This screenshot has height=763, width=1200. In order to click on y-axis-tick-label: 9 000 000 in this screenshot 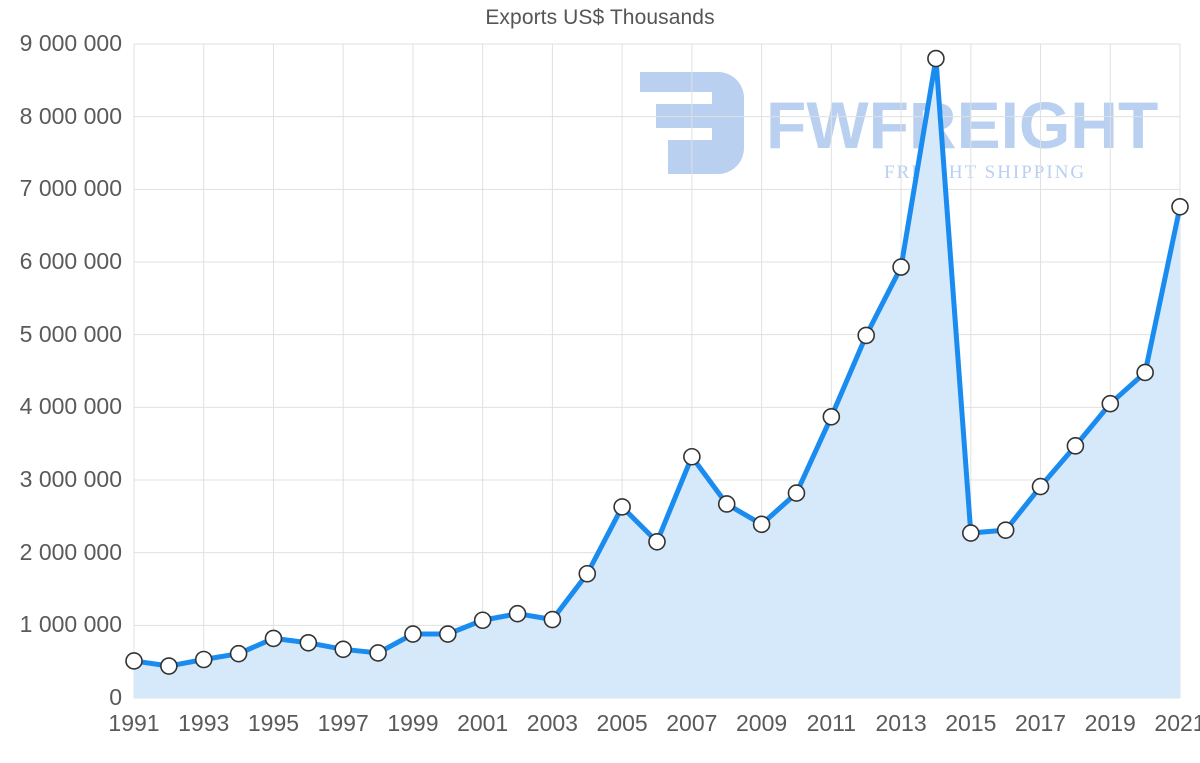, I will do `click(70, 43)`.